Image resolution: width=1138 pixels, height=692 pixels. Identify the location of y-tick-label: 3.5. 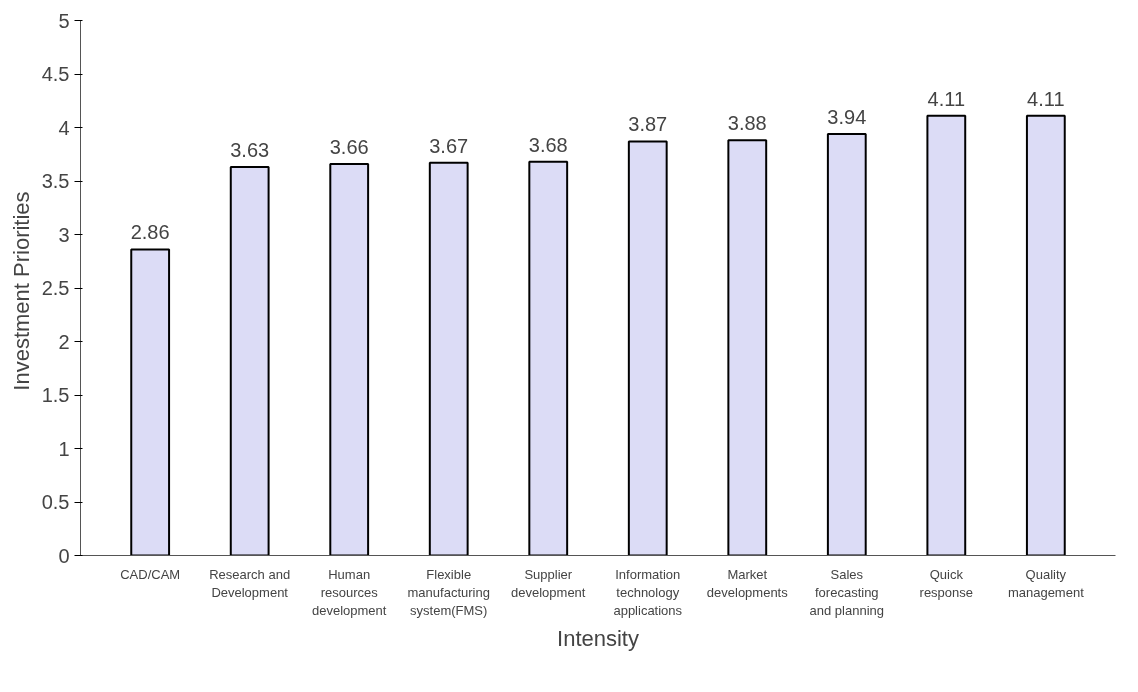
(55, 181).